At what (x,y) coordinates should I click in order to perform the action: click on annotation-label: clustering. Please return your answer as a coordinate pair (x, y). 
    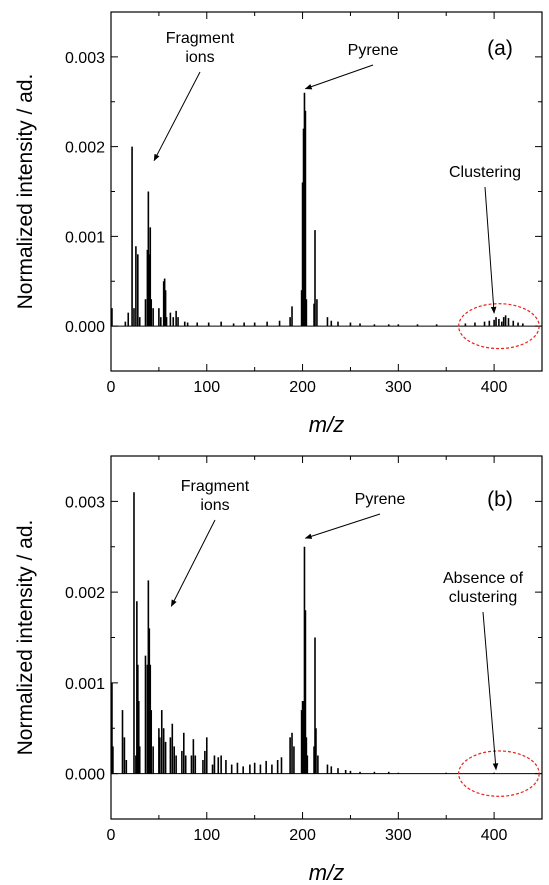
    Looking at the image, I should click on (483, 597).